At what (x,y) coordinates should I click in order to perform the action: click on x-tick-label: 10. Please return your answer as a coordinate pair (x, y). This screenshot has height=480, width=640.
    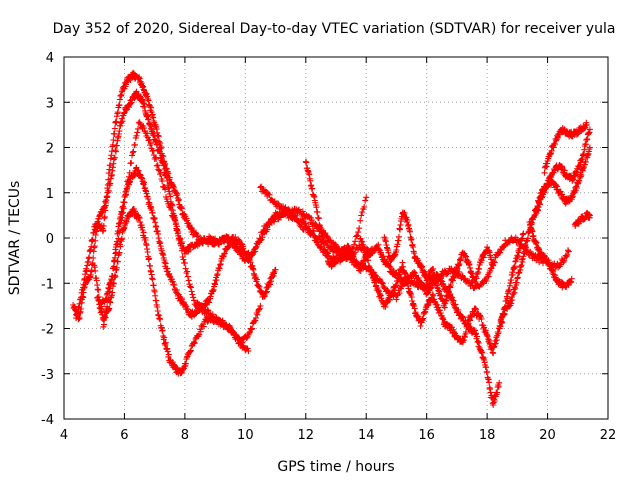
    Looking at the image, I should click on (245, 435).